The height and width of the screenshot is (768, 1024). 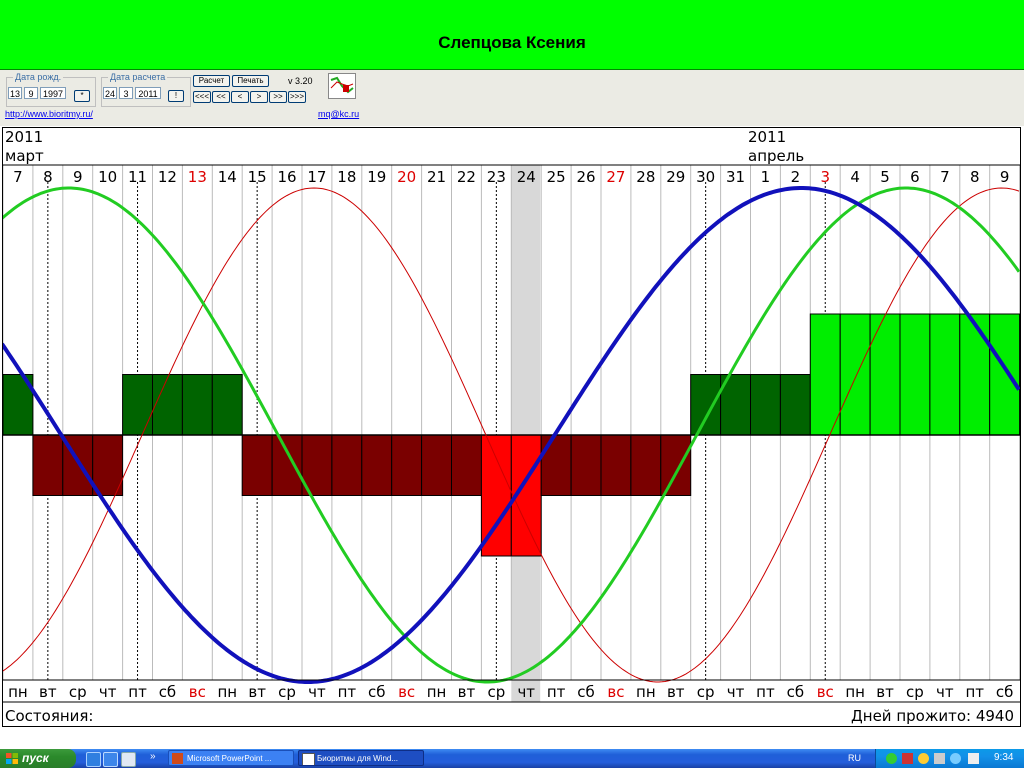 What do you see at coordinates (107, 177) in the screenshot?
I see `day-number-label: 10` at bounding box center [107, 177].